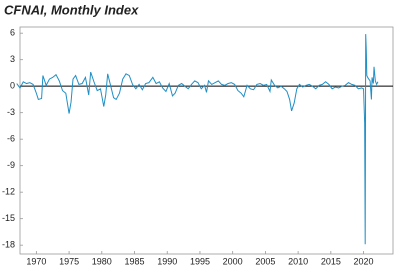 The width and height of the screenshot is (400, 274). What do you see at coordinates (233, 261) in the screenshot?
I see `x-tick-label: 2000` at bounding box center [233, 261].